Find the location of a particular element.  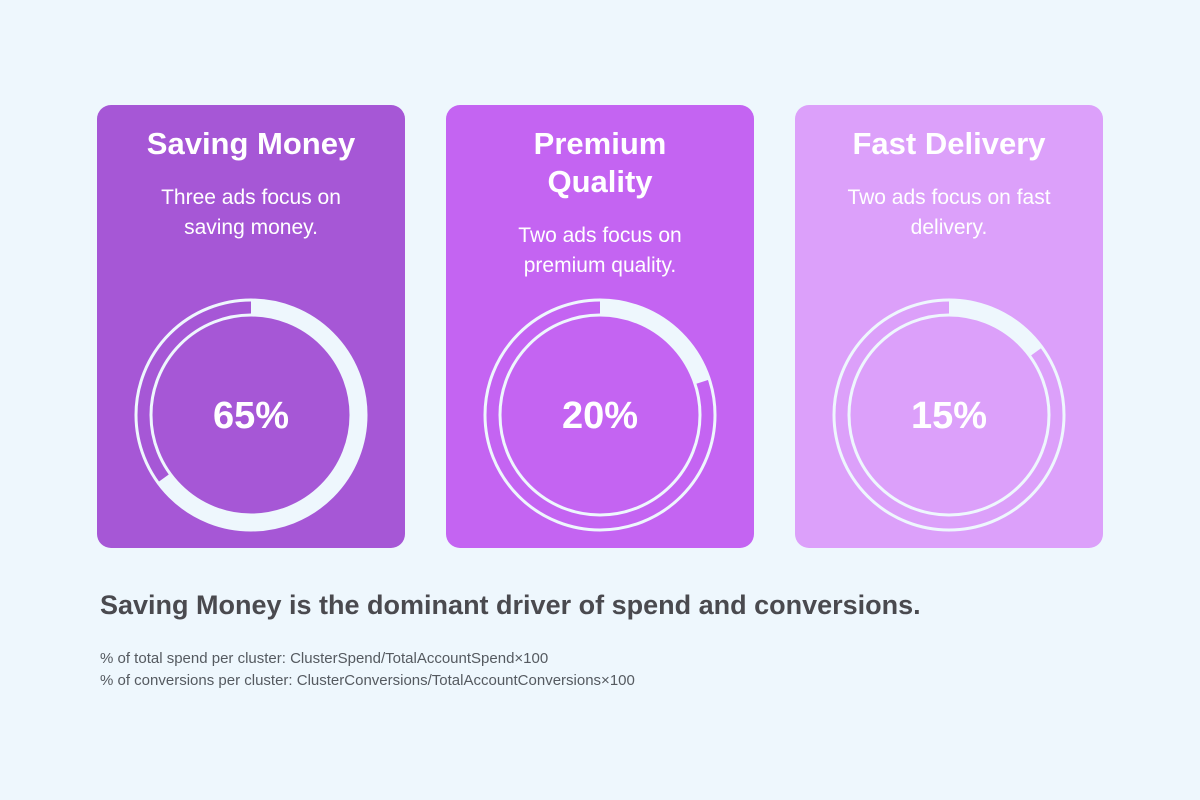

donut-value-label: 65% is located at coordinates (251, 416).